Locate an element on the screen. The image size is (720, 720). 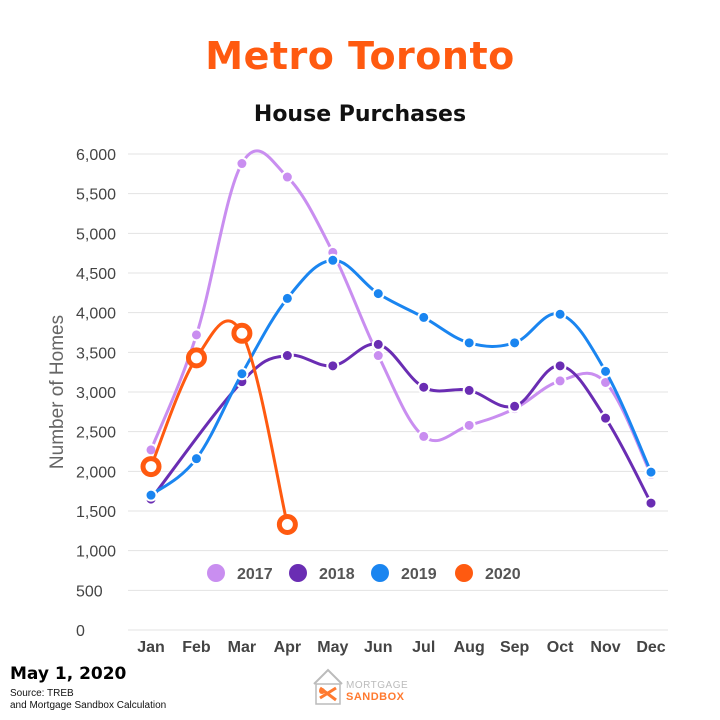
y-tick-label: 3,000 is located at coordinates (96, 393).